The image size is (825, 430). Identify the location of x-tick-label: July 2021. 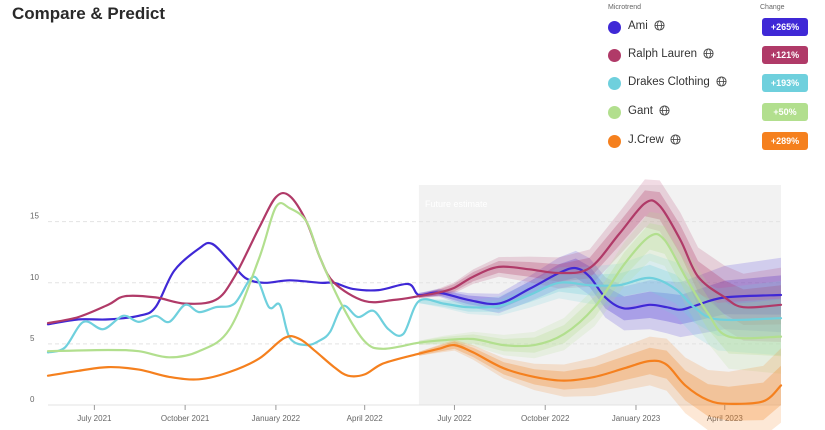
(94, 418).